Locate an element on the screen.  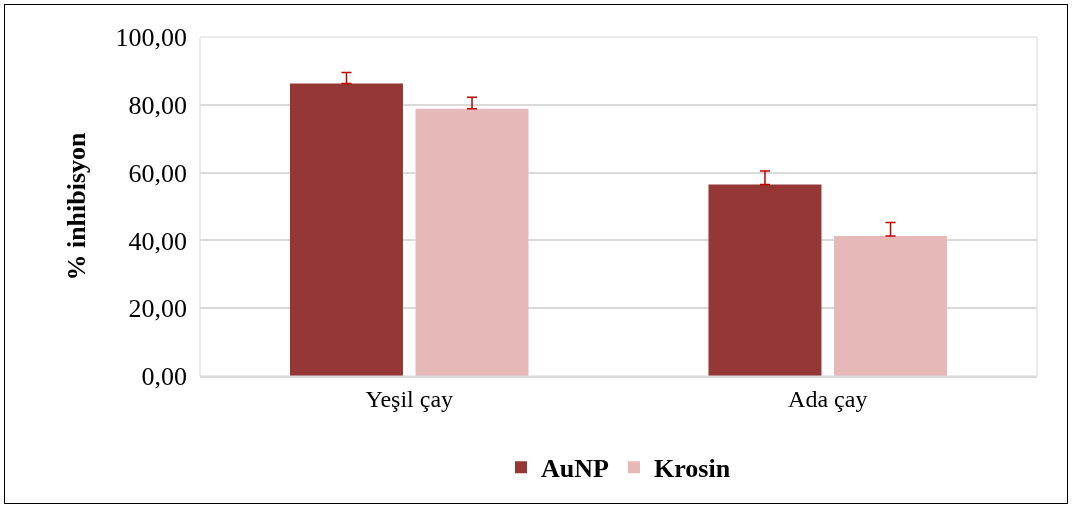
legend-label: Krosin is located at coordinates (692, 469).